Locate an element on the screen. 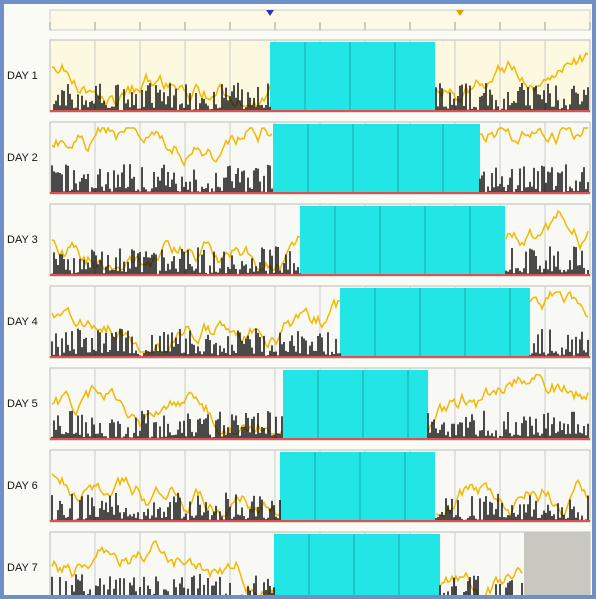 The height and width of the screenshot is (599, 596). day-label: DAY 6 is located at coordinates (22, 486).